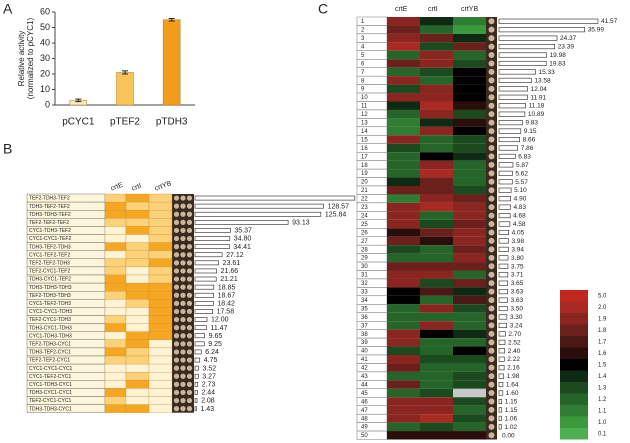  What do you see at coordinates (520, 207) in the screenshot?
I see `value-label: 4.83` at bounding box center [520, 207].